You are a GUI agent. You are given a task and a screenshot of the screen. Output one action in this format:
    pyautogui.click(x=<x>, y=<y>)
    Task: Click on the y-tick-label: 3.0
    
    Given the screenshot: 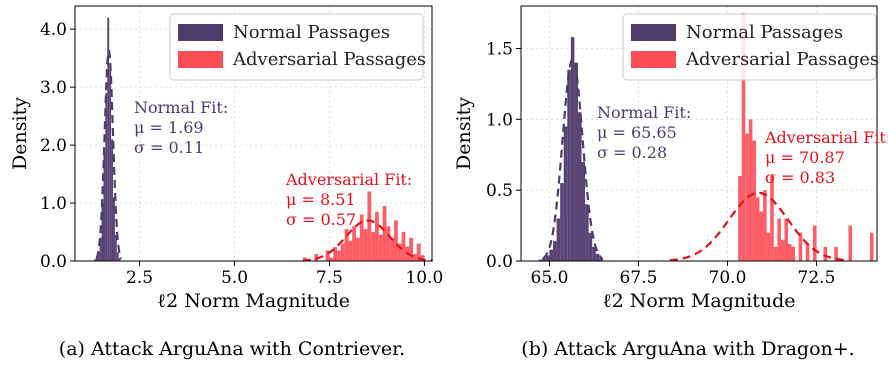 What is the action you would take?
    pyautogui.click(x=53, y=88)
    